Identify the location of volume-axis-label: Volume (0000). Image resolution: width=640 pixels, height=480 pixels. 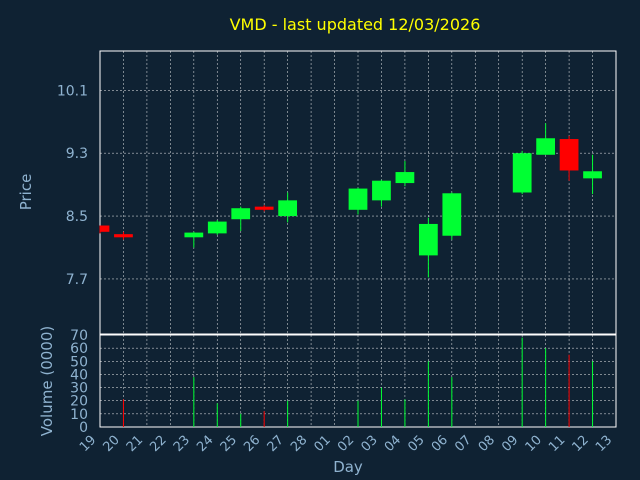
(47, 381).